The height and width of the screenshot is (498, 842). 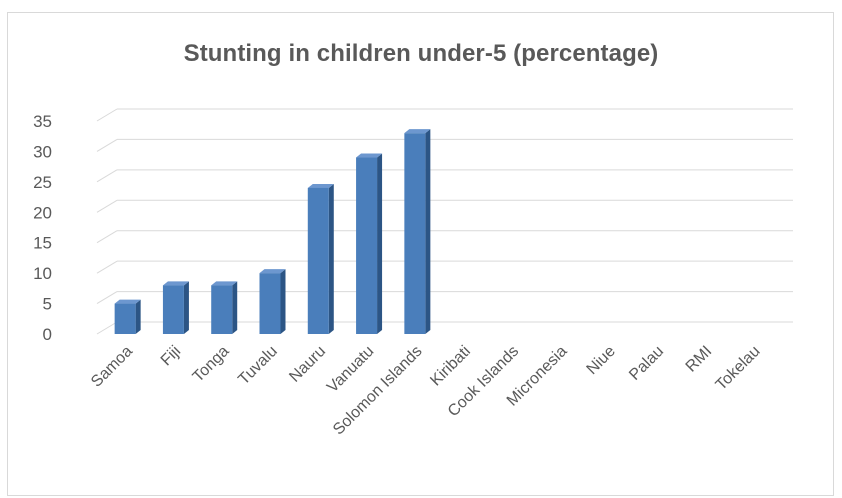 I want to click on y-tick-label: 35, so click(x=42, y=121).